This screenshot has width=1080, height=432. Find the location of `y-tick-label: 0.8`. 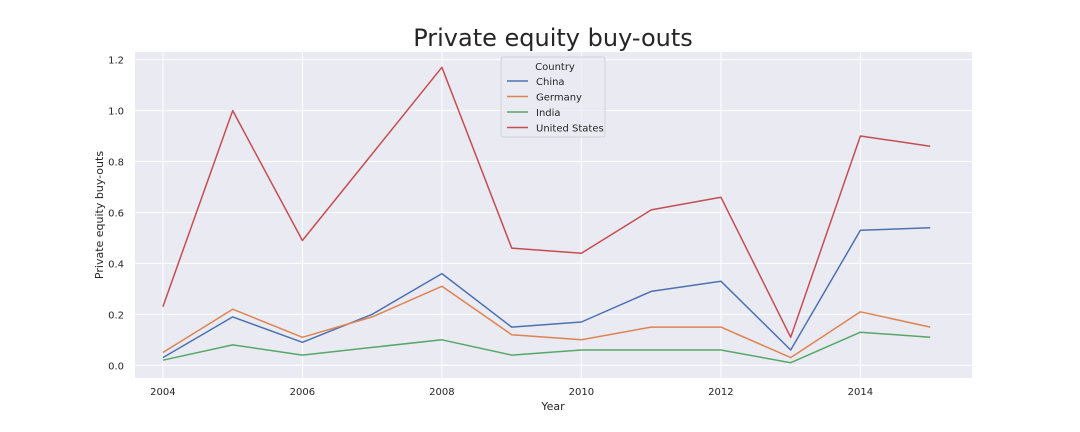

y-tick-label: 0.8 is located at coordinates (116, 163).